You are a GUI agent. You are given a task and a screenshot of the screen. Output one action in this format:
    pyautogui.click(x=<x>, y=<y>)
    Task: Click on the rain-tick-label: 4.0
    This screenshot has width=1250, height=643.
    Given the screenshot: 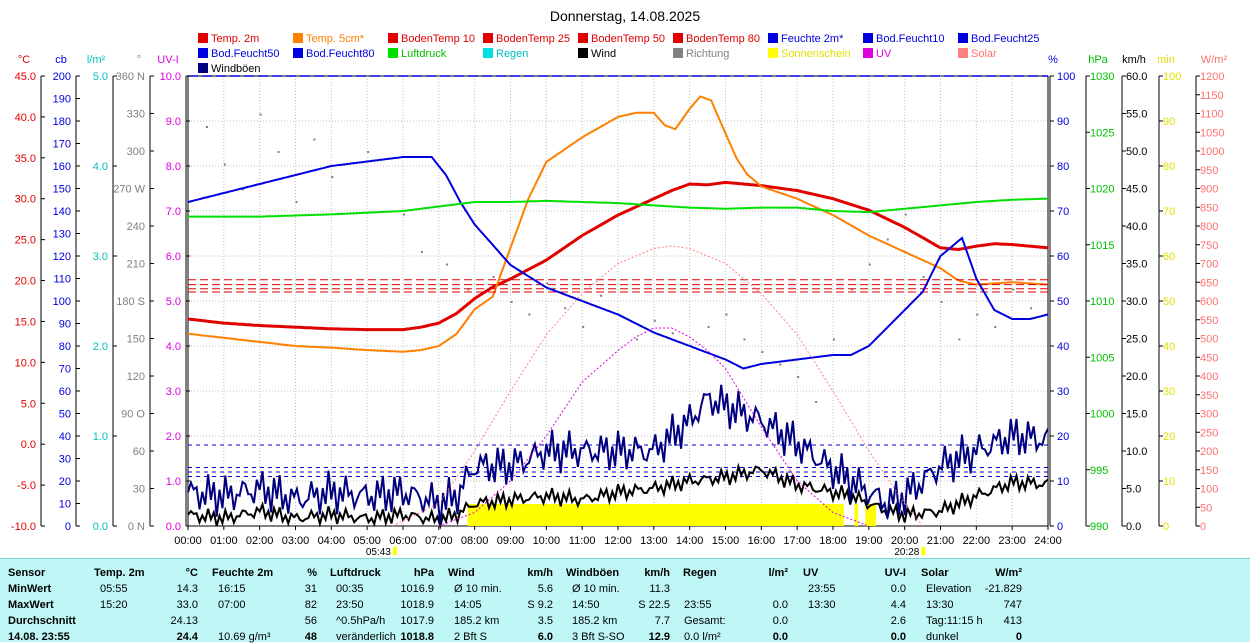 What is the action you would take?
    pyautogui.click(x=100, y=167)
    